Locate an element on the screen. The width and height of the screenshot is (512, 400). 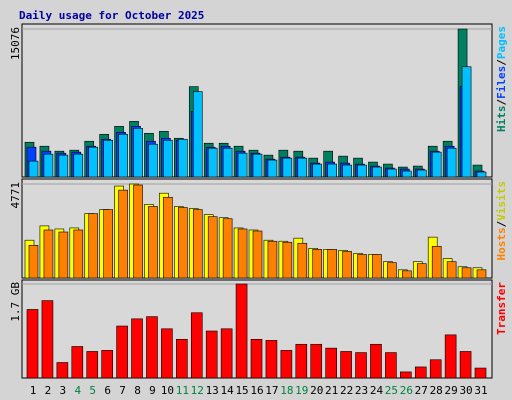
legend-entry: Hits is located at coordinates (501, 119).